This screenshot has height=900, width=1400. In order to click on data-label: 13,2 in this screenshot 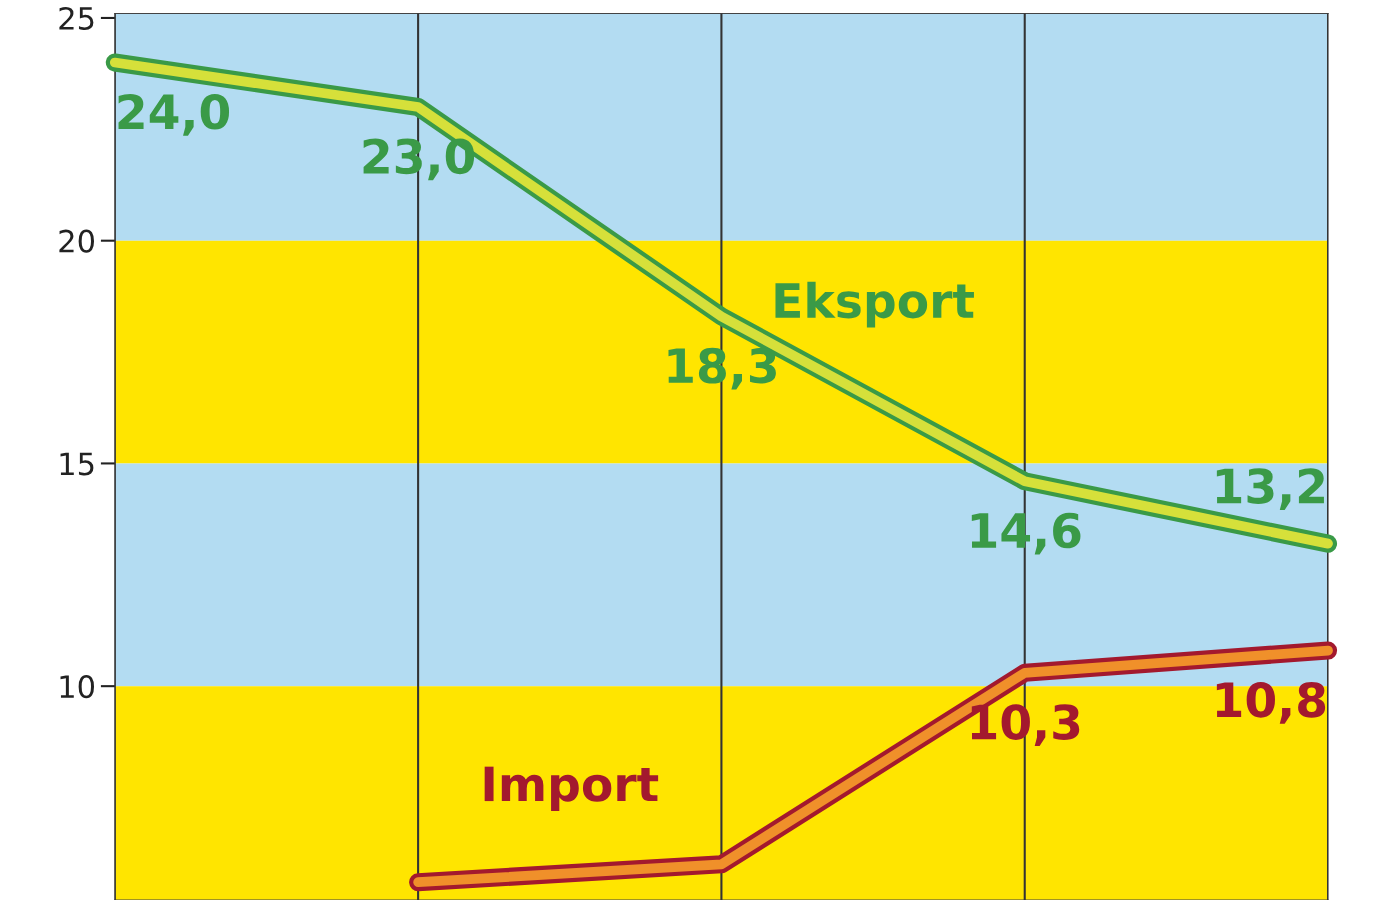, I will do `click(1270, 489)`.